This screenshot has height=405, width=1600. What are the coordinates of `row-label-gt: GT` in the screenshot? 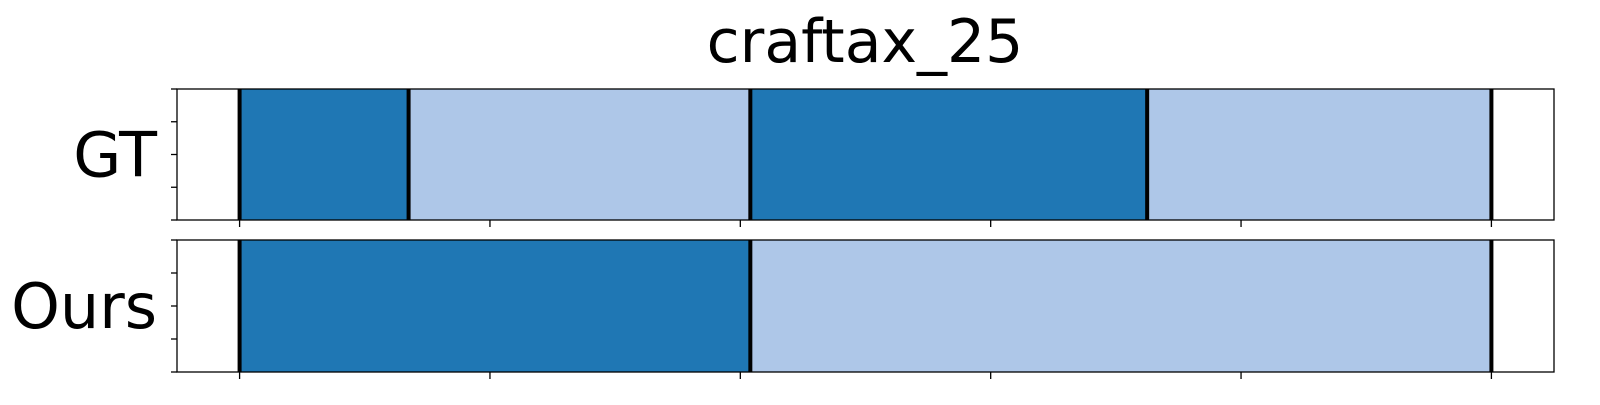 It's located at (115, 155).